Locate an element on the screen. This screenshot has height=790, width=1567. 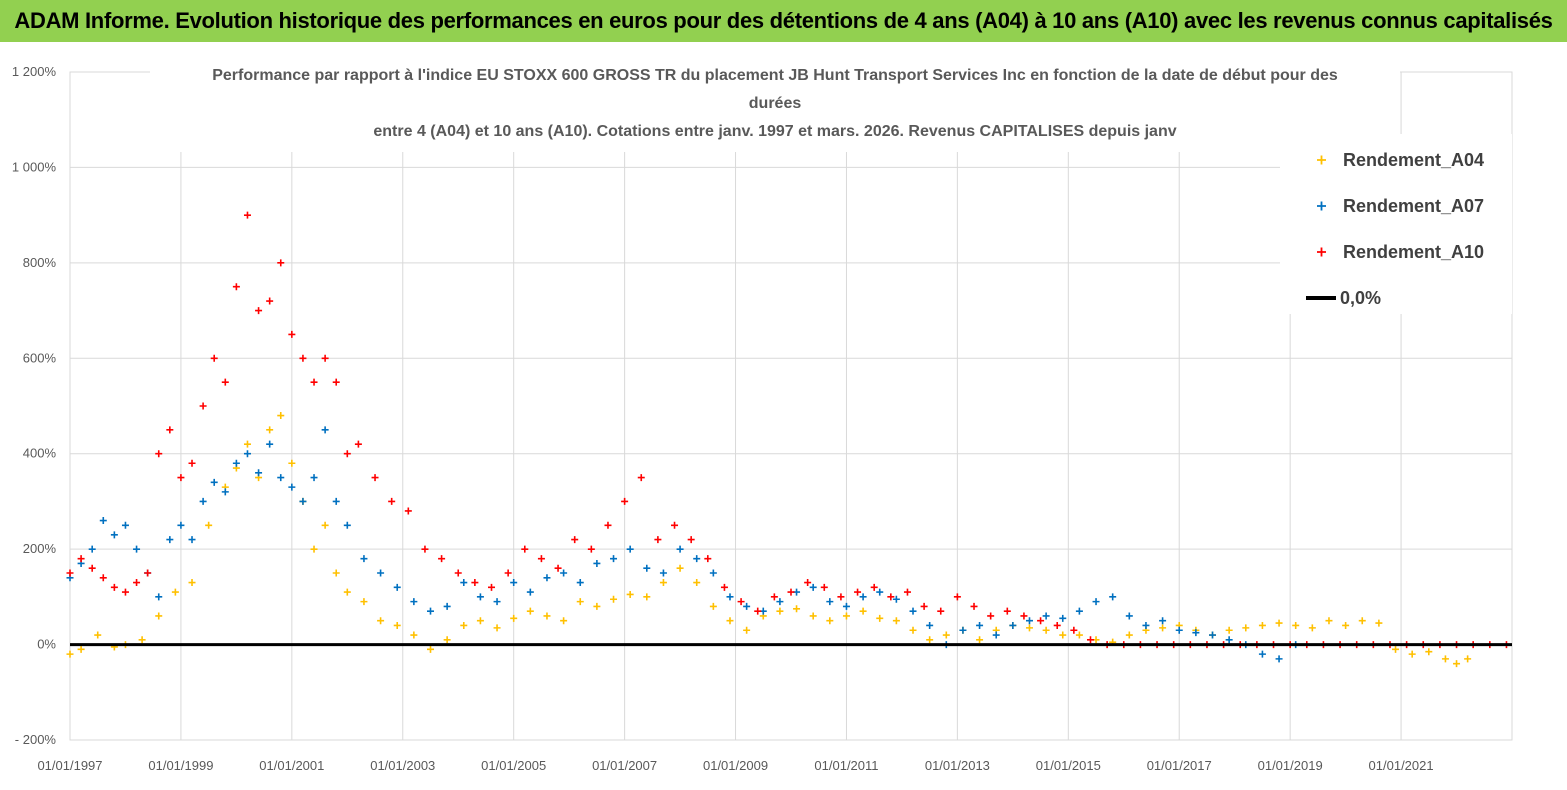
x-tick-label: 01/01/2007 is located at coordinates (624, 765).